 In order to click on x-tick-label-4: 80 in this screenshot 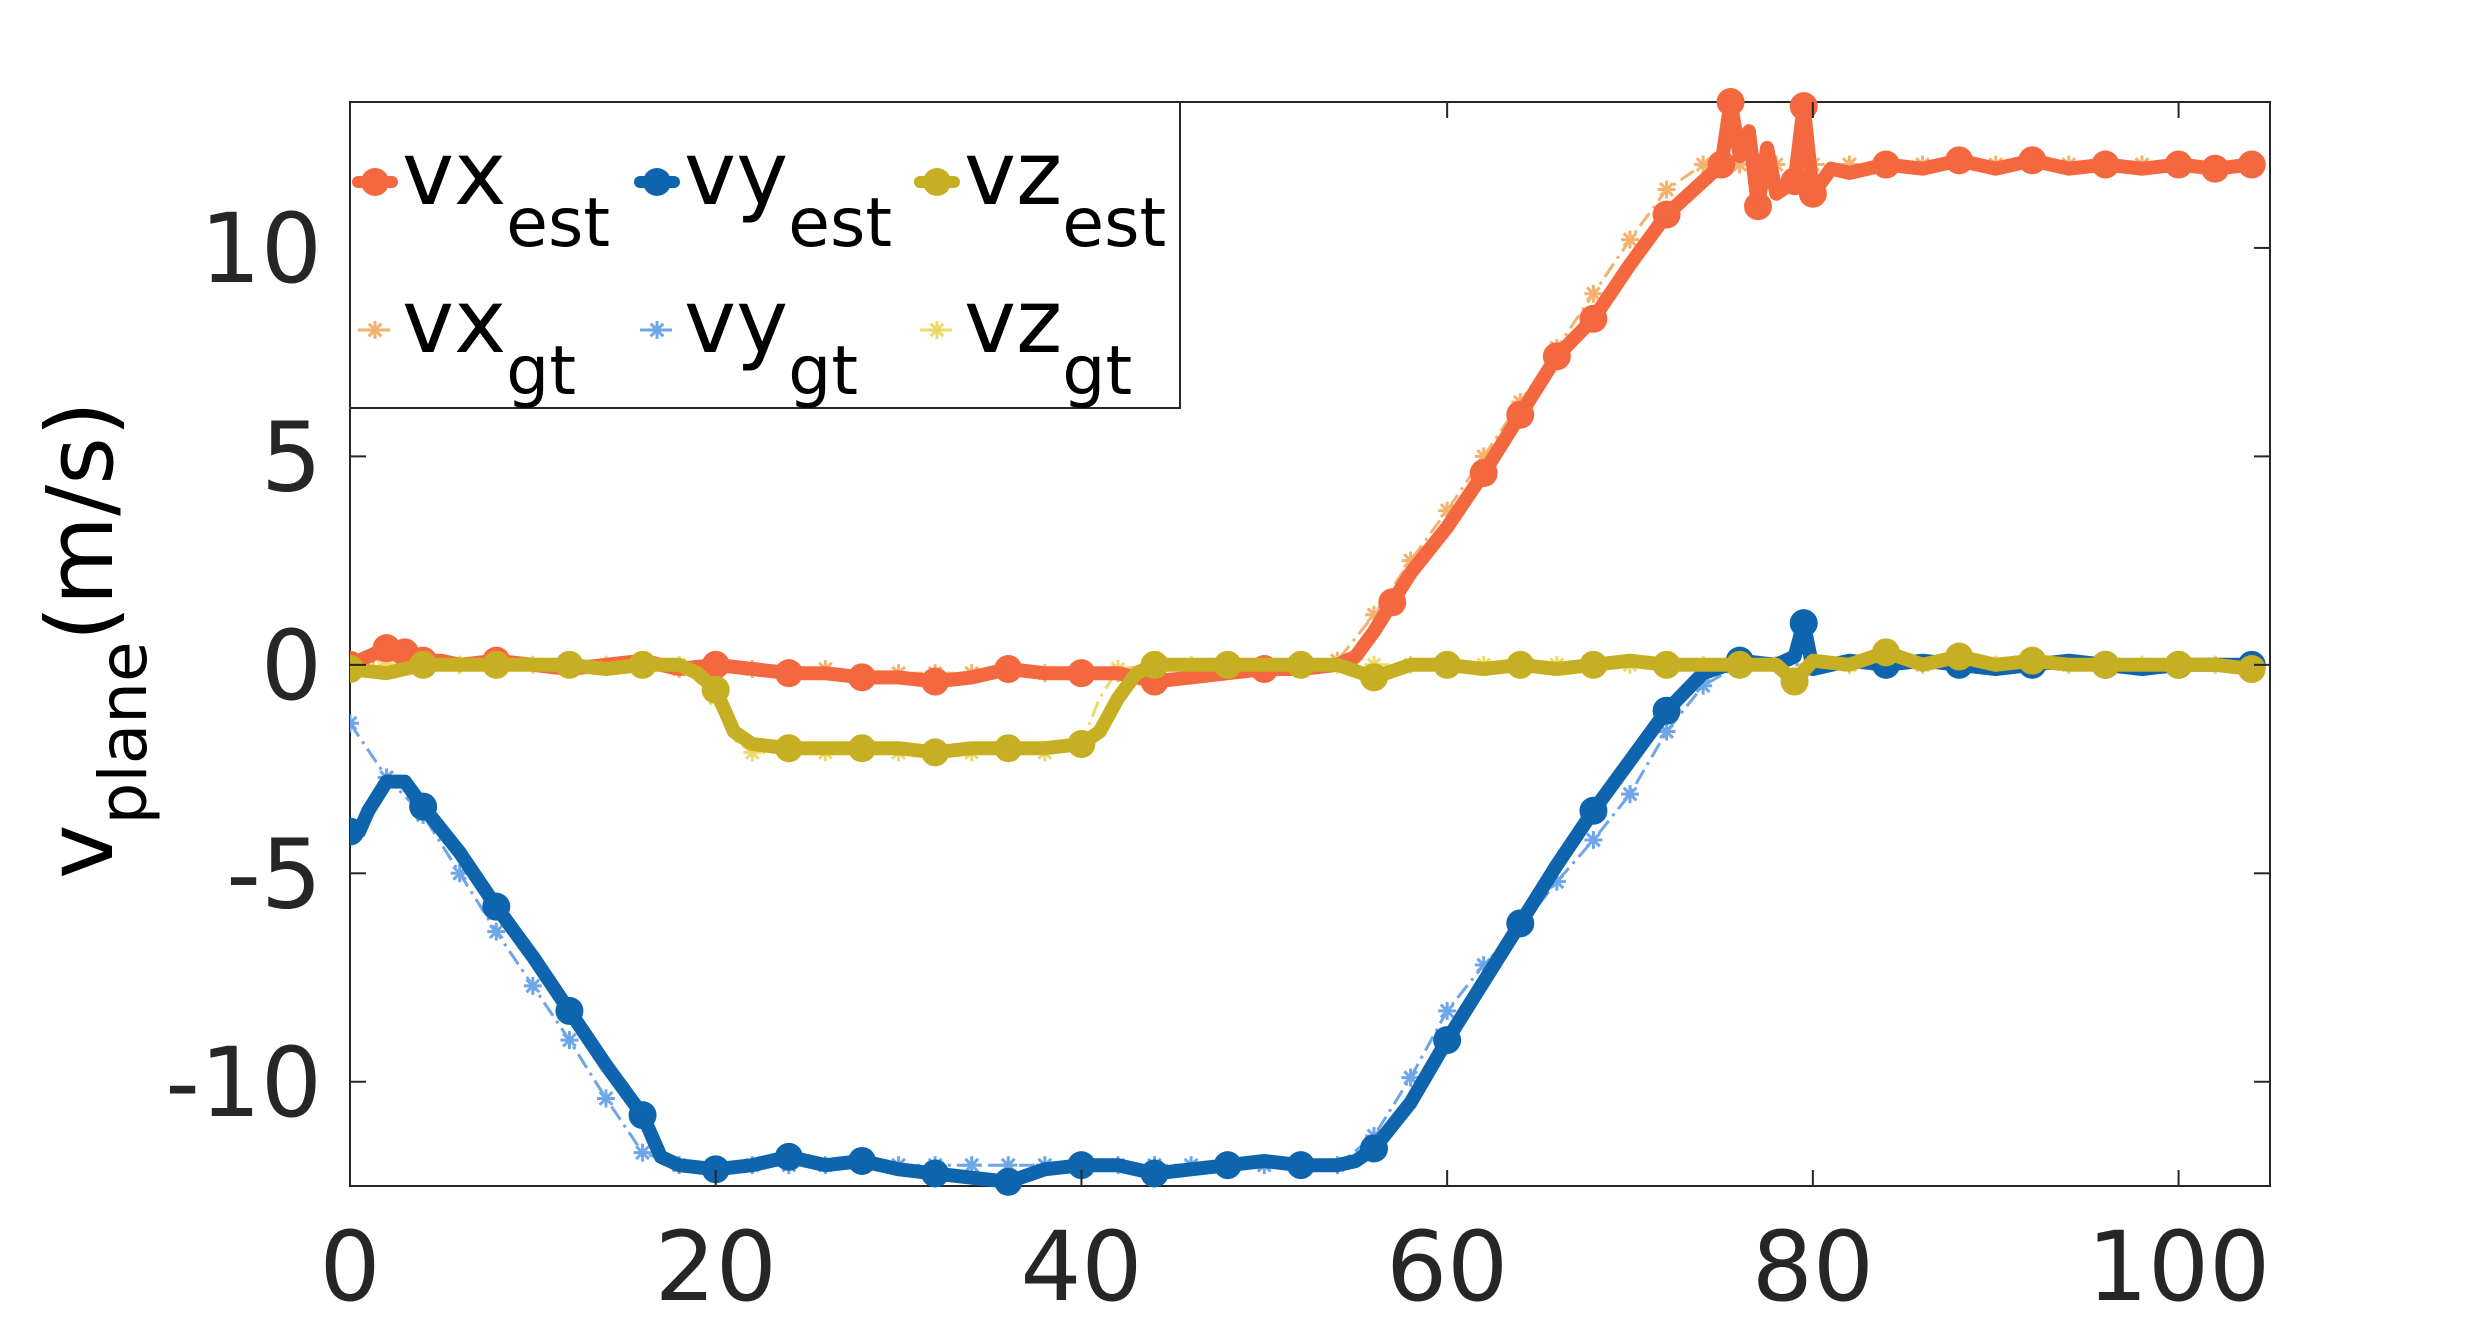, I will do `click(1813, 1266)`.